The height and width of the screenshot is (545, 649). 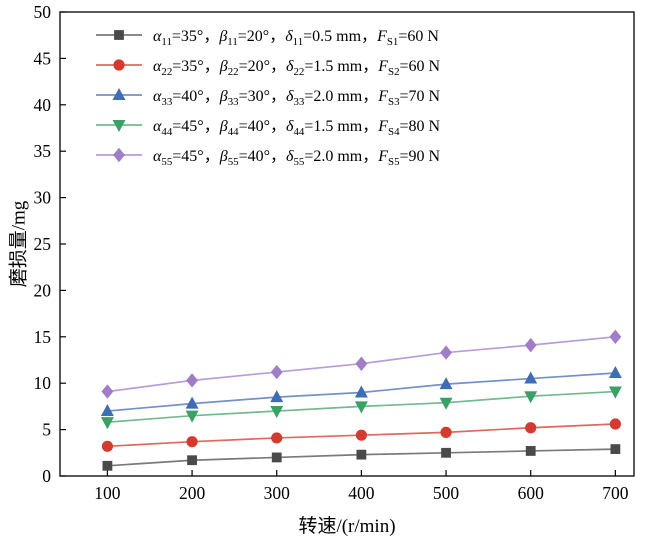 What do you see at coordinates (43, 12) in the screenshot?
I see `y-tick-label: 50` at bounding box center [43, 12].